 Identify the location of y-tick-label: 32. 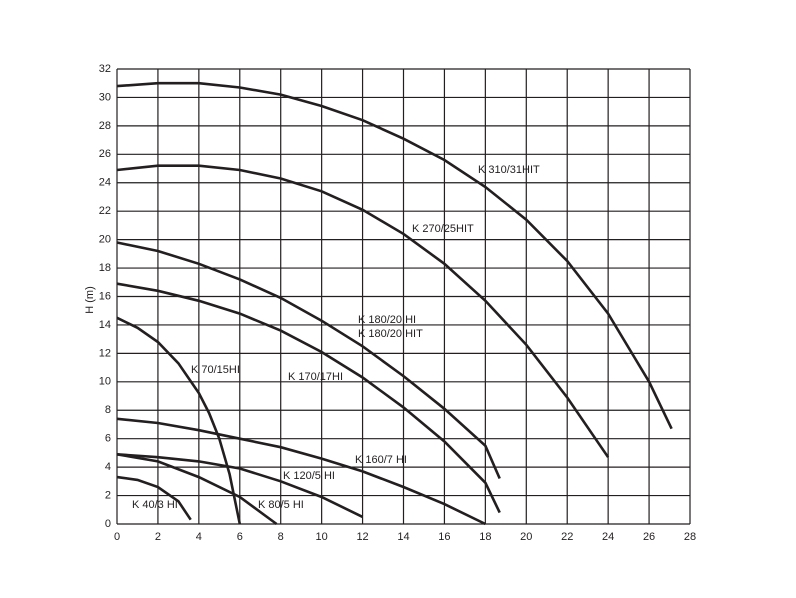
(105, 69).